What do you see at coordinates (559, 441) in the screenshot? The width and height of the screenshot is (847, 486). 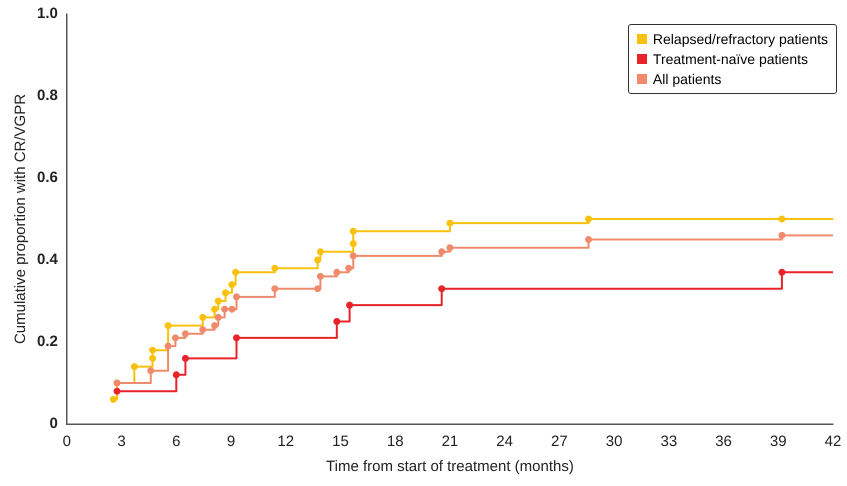 I see `x-tick-label: 27` at bounding box center [559, 441].